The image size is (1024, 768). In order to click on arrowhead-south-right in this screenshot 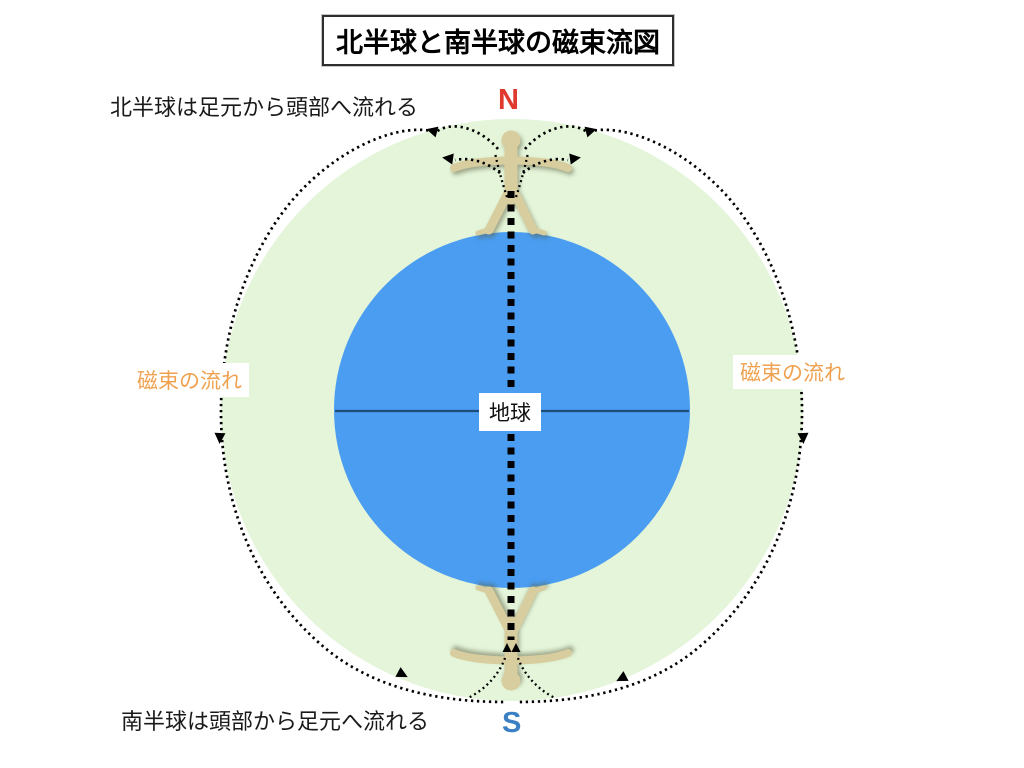, I will do `click(622, 676)`.